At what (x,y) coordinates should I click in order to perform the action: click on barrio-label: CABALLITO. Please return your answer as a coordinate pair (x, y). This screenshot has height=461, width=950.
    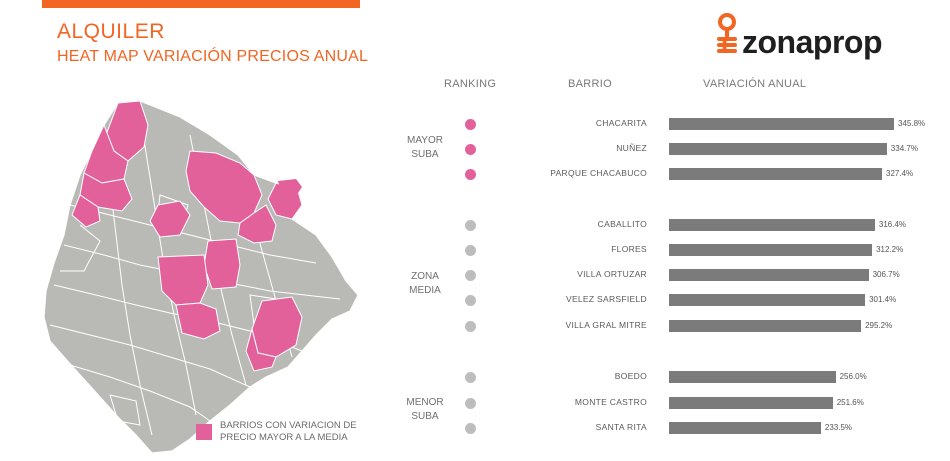
    Looking at the image, I should click on (622, 224).